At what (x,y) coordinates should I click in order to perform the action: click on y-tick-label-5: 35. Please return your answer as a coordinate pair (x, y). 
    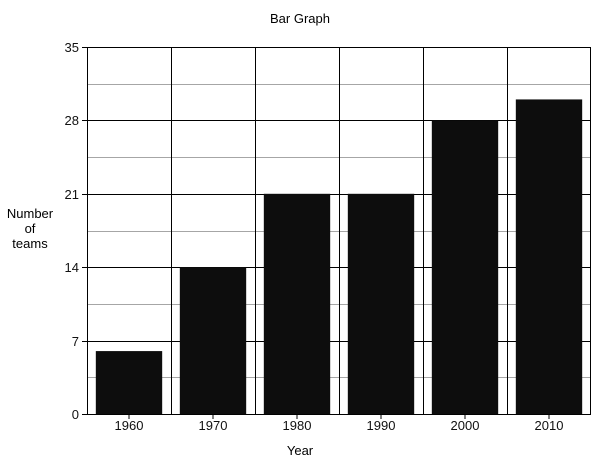
    Looking at the image, I should click on (72, 47).